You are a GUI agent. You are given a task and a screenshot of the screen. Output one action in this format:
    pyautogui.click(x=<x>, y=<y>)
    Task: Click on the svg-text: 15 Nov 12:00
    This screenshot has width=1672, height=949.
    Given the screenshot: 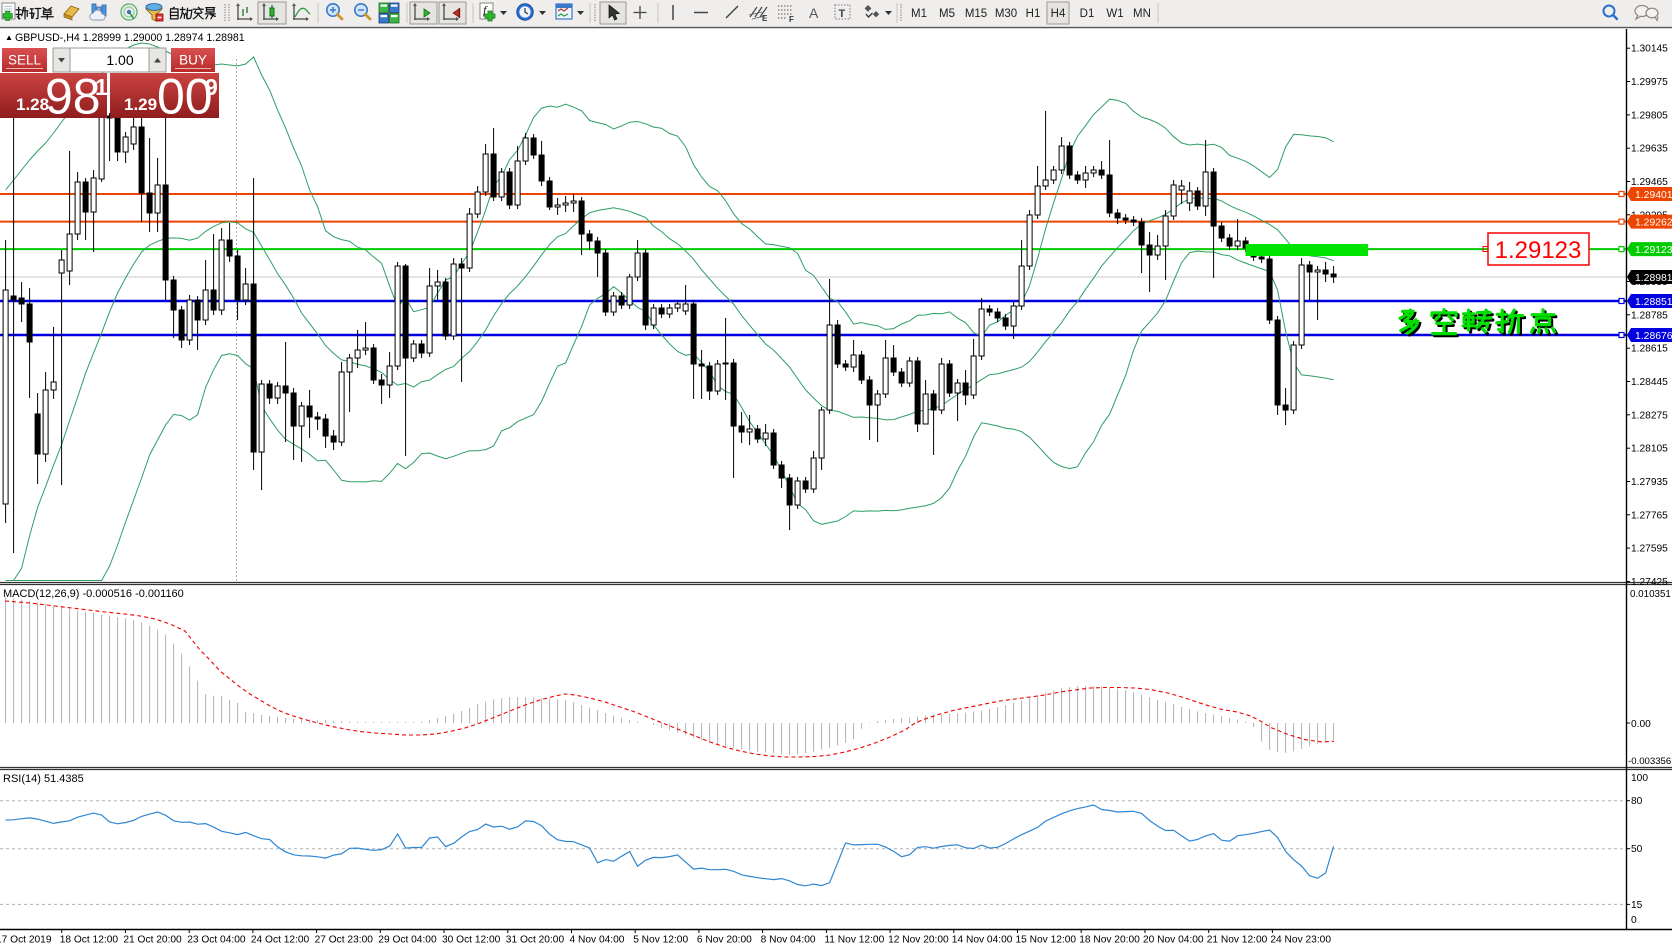 What is the action you would take?
    pyautogui.click(x=1046, y=940)
    